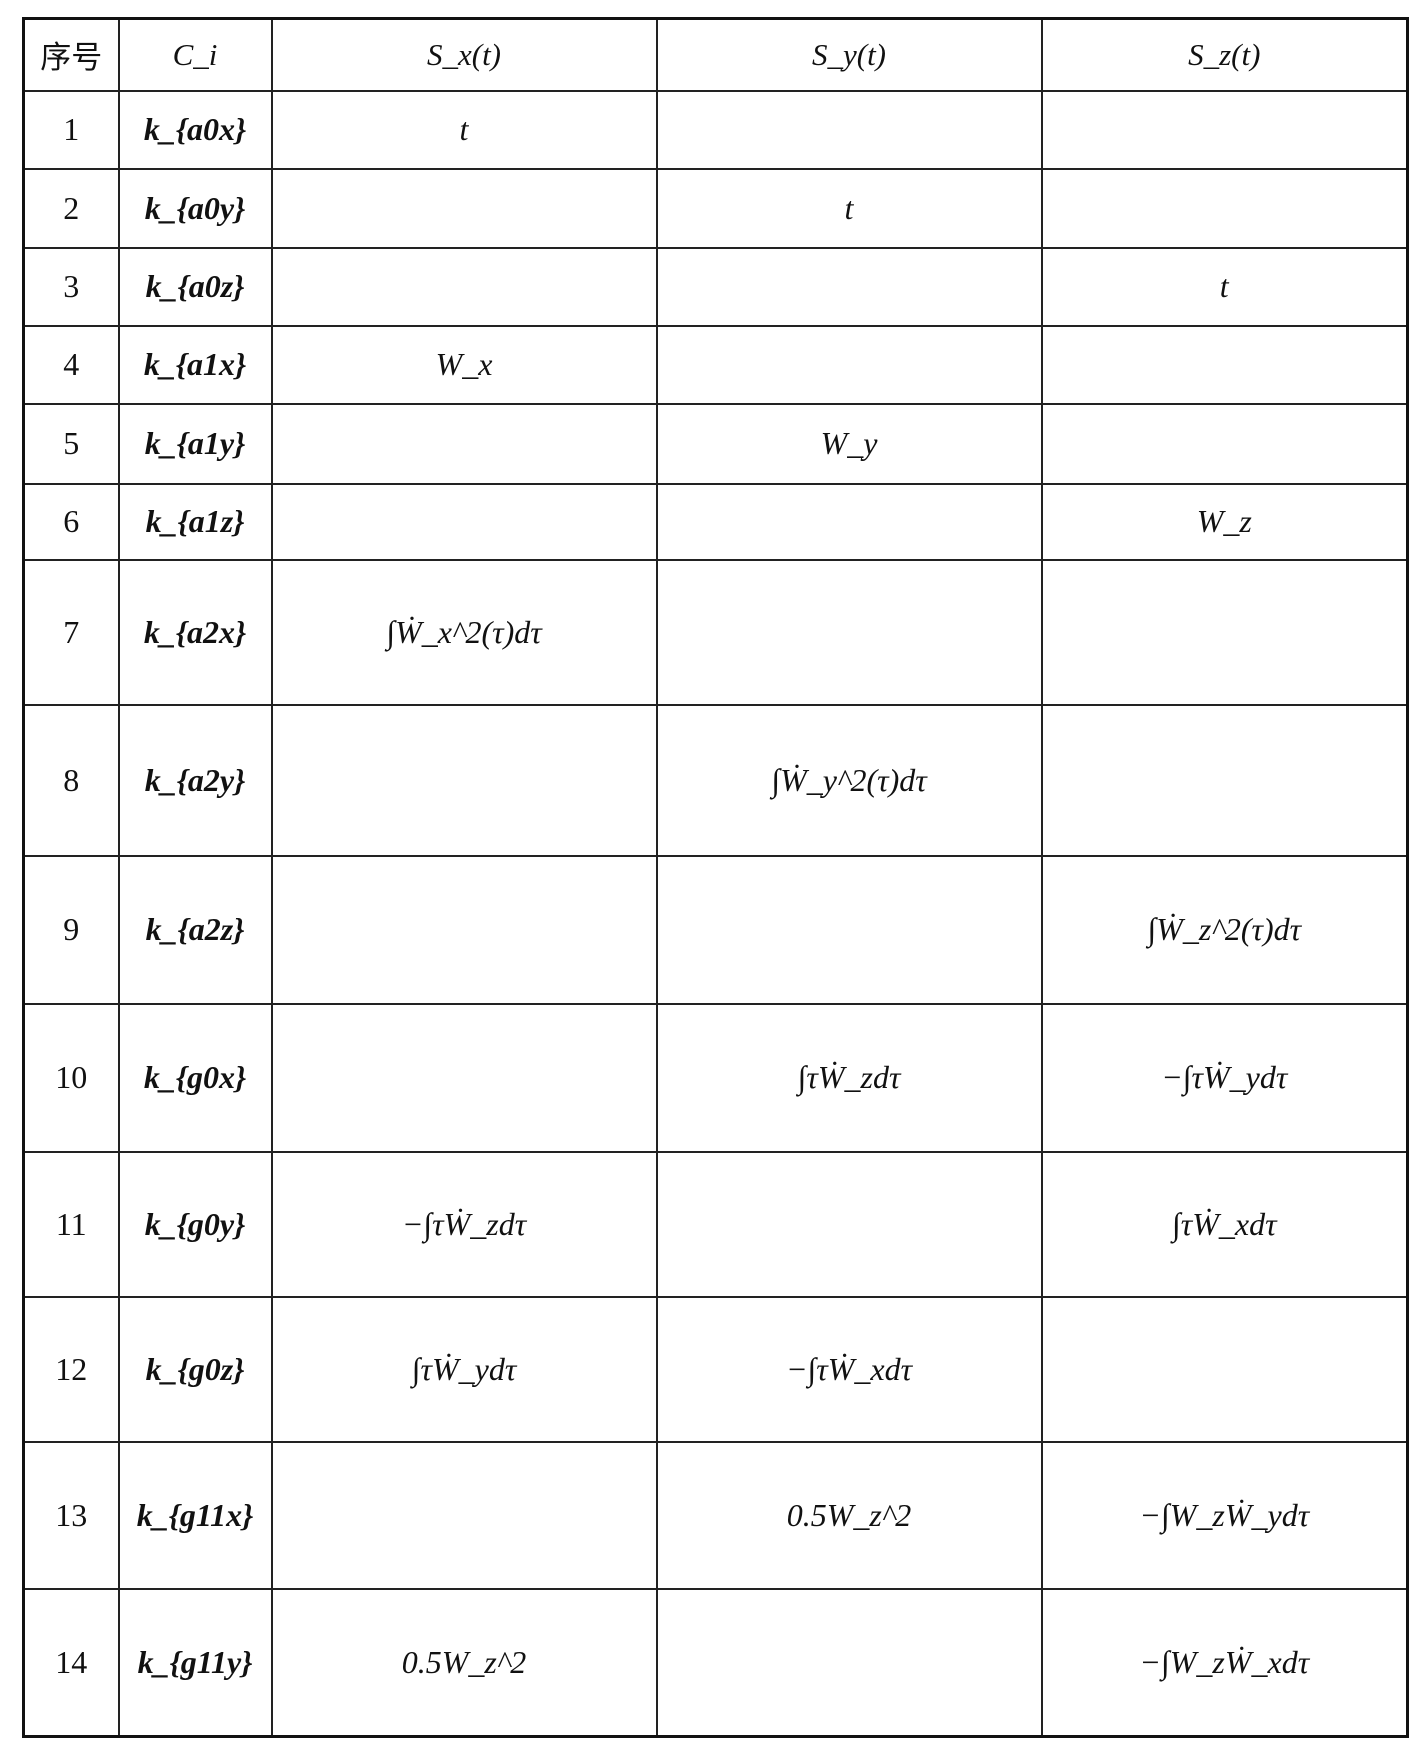 The width and height of the screenshot is (1428, 1749). What do you see at coordinates (464, 129) in the screenshot?
I see `sx-cell: t` at bounding box center [464, 129].